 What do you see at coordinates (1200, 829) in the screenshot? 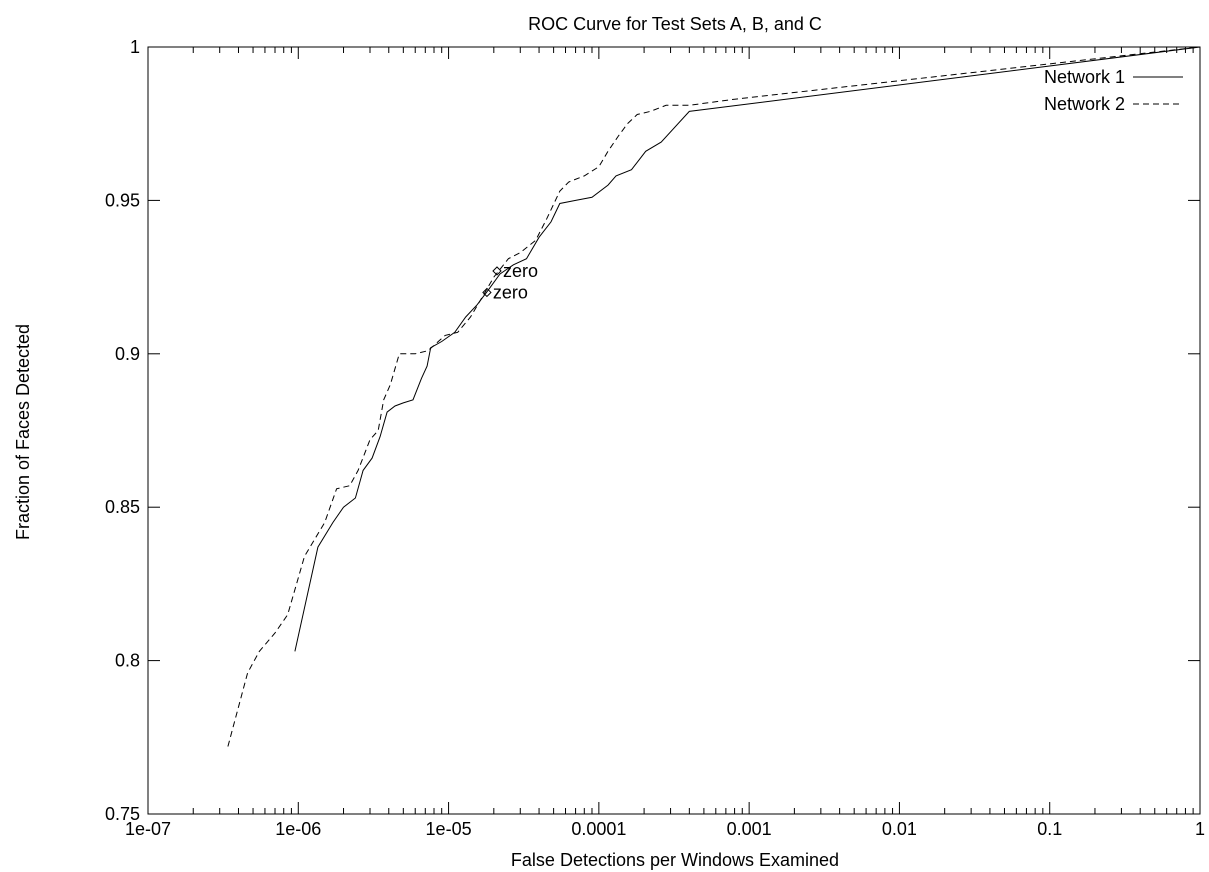
I see `x-tick-label-7: 1` at bounding box center [1200, 829].